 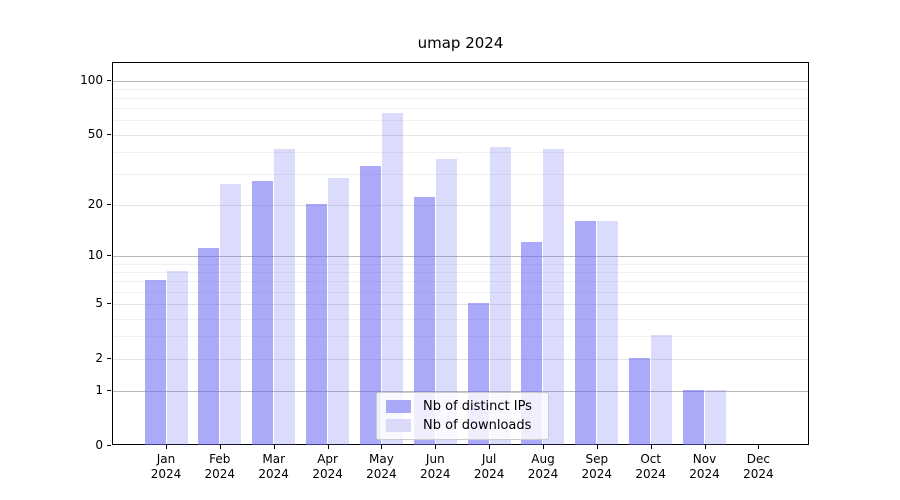 What do you see at coordinates (608, 332) in the screenshot?
I see `bar-nb-of-downloads-sep-2024` at bounding box center [608, 332].